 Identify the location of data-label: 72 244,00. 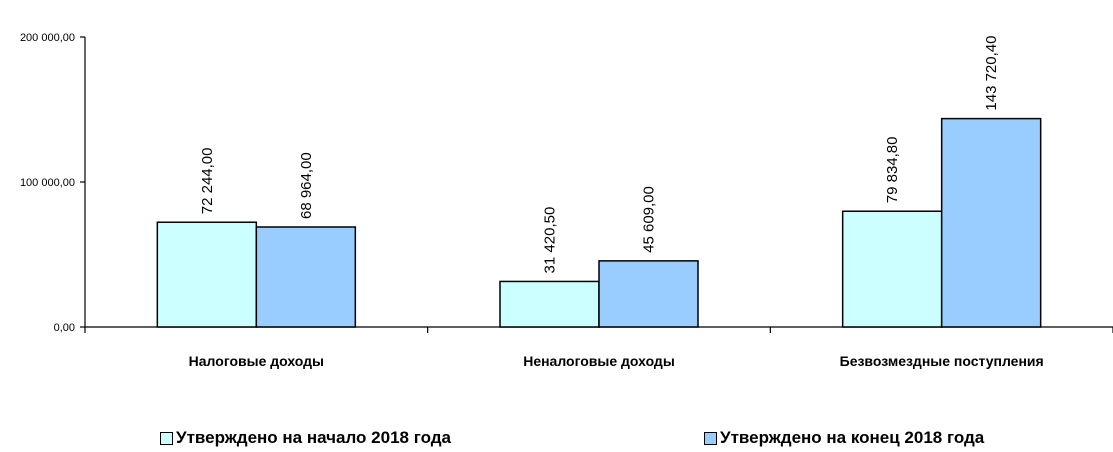
(207, 181).